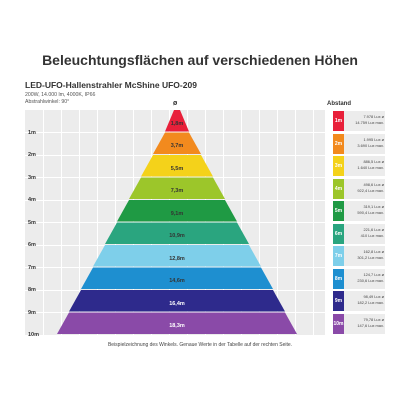 This screenshot has height=400, width=400. Describe the element at coordinates (32, 245) in the screenshot. I see `height-label: 6m` at that location.